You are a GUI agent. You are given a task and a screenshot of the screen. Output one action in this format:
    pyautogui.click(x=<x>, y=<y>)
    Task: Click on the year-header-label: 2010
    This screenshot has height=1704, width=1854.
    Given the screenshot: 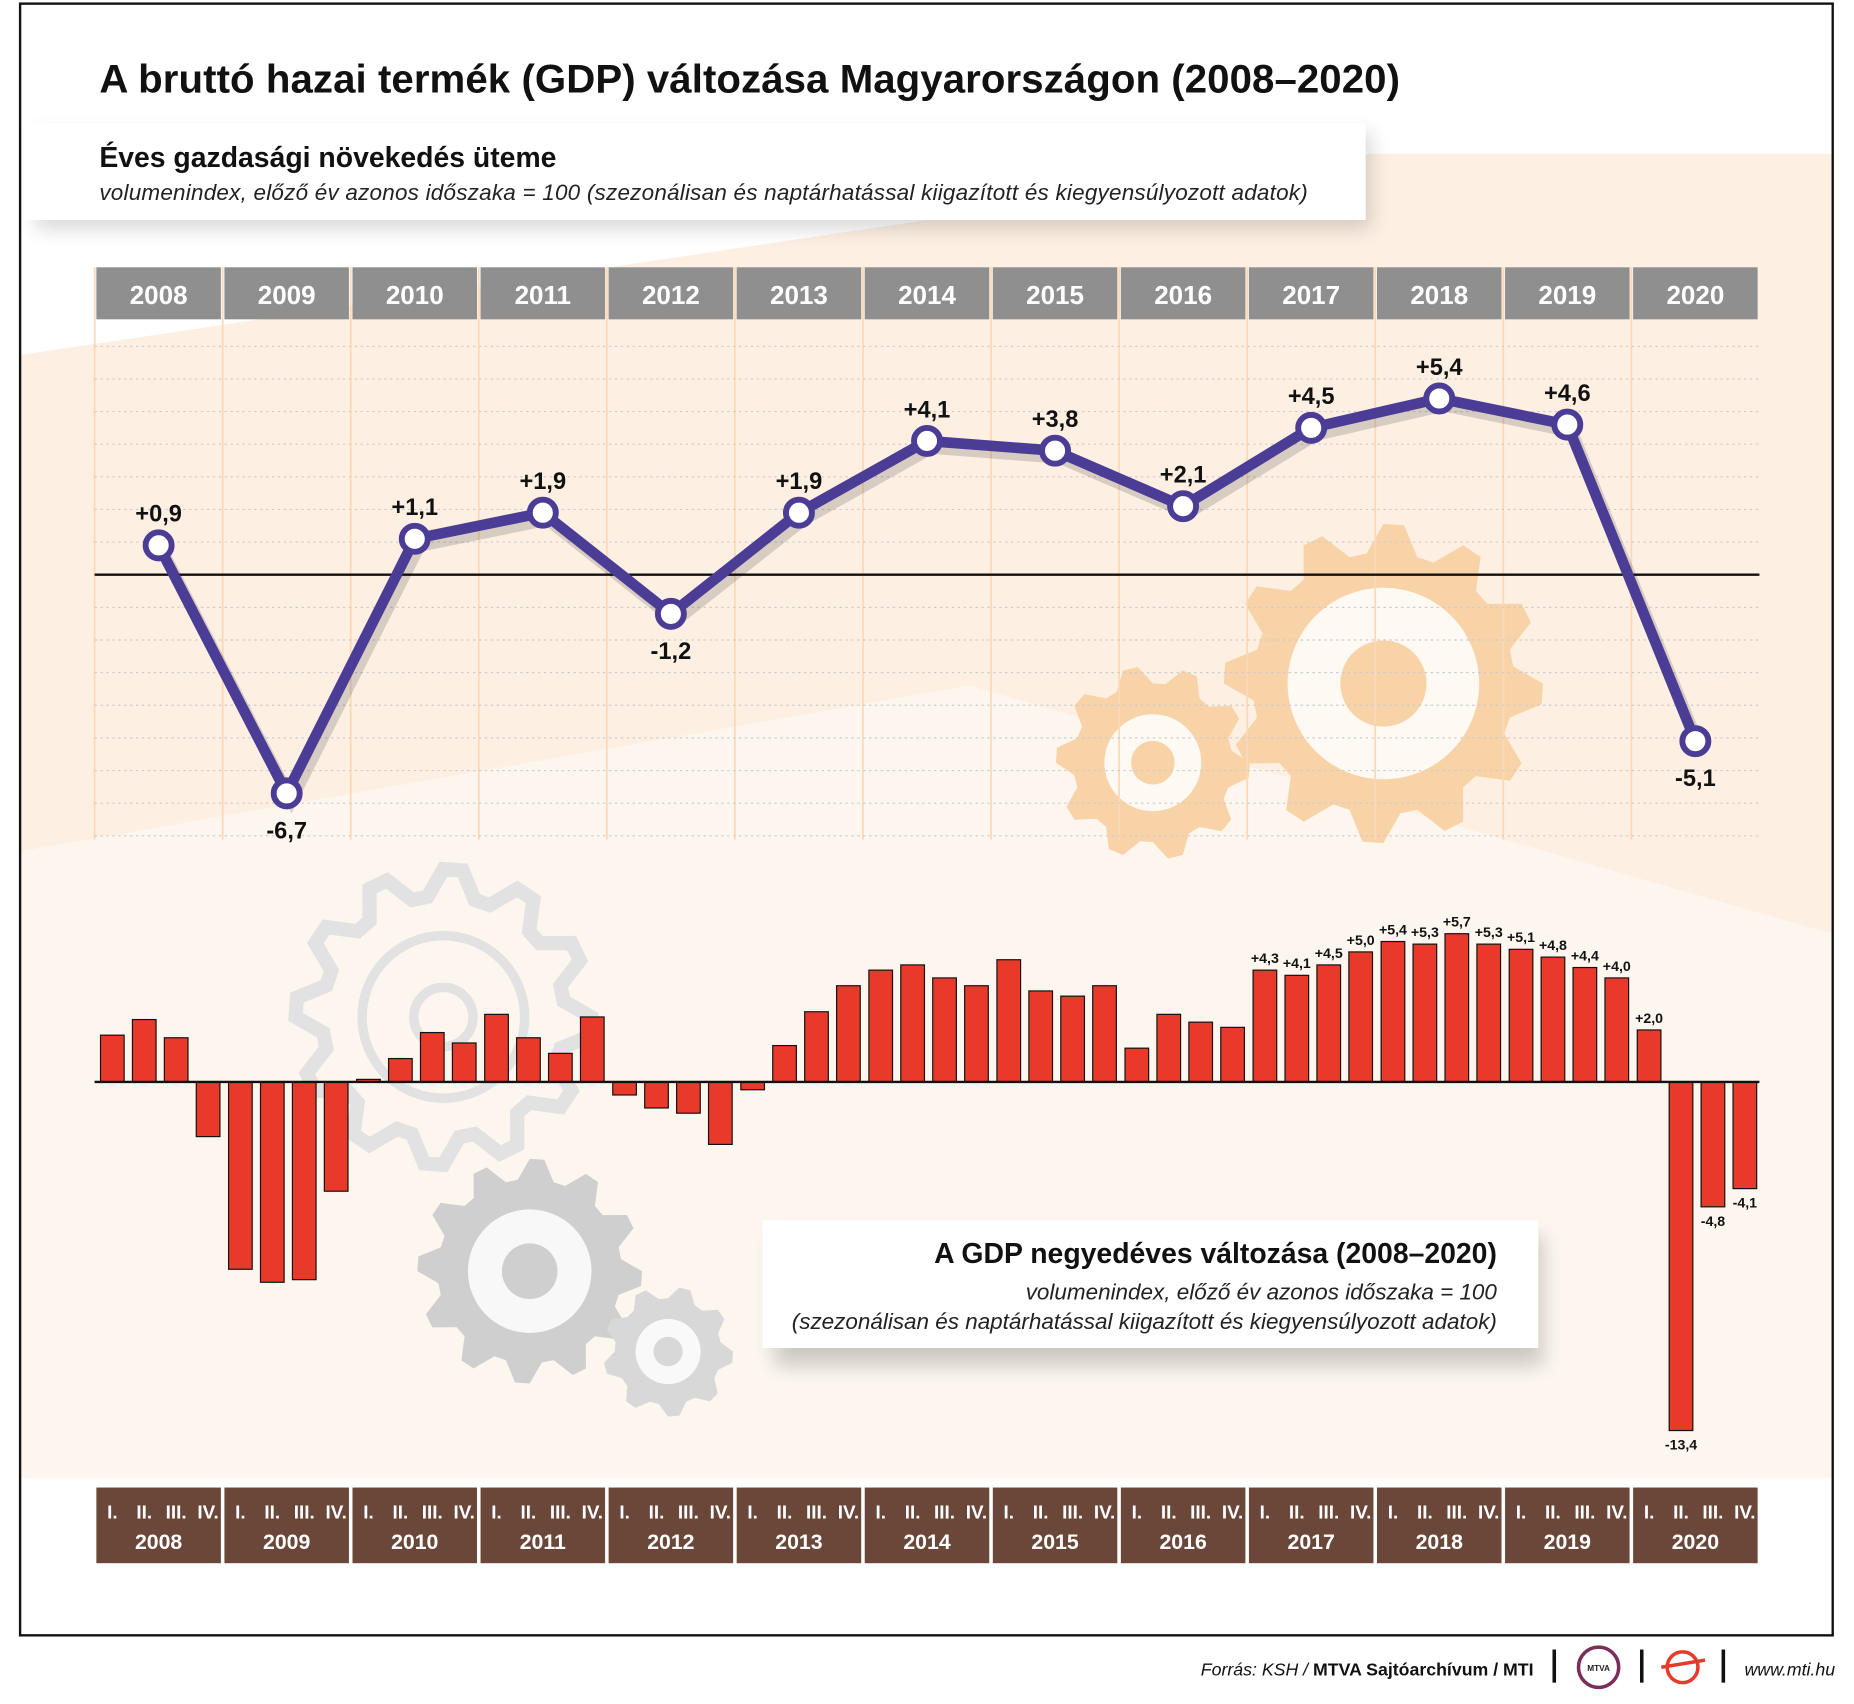 What is the action you would take?
    pyautogui.click(x=415, y=295)
    